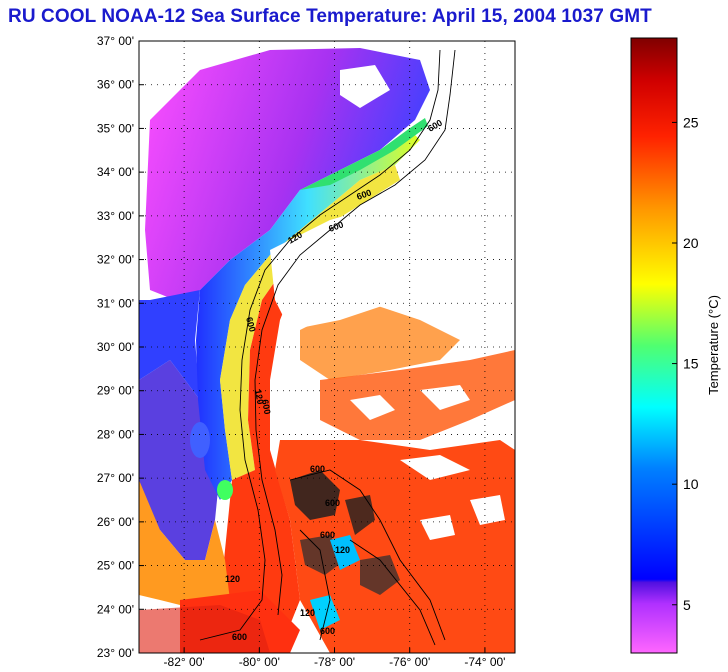  I want to click on latitude-tick-label: 33° 00', so click(115, 216).